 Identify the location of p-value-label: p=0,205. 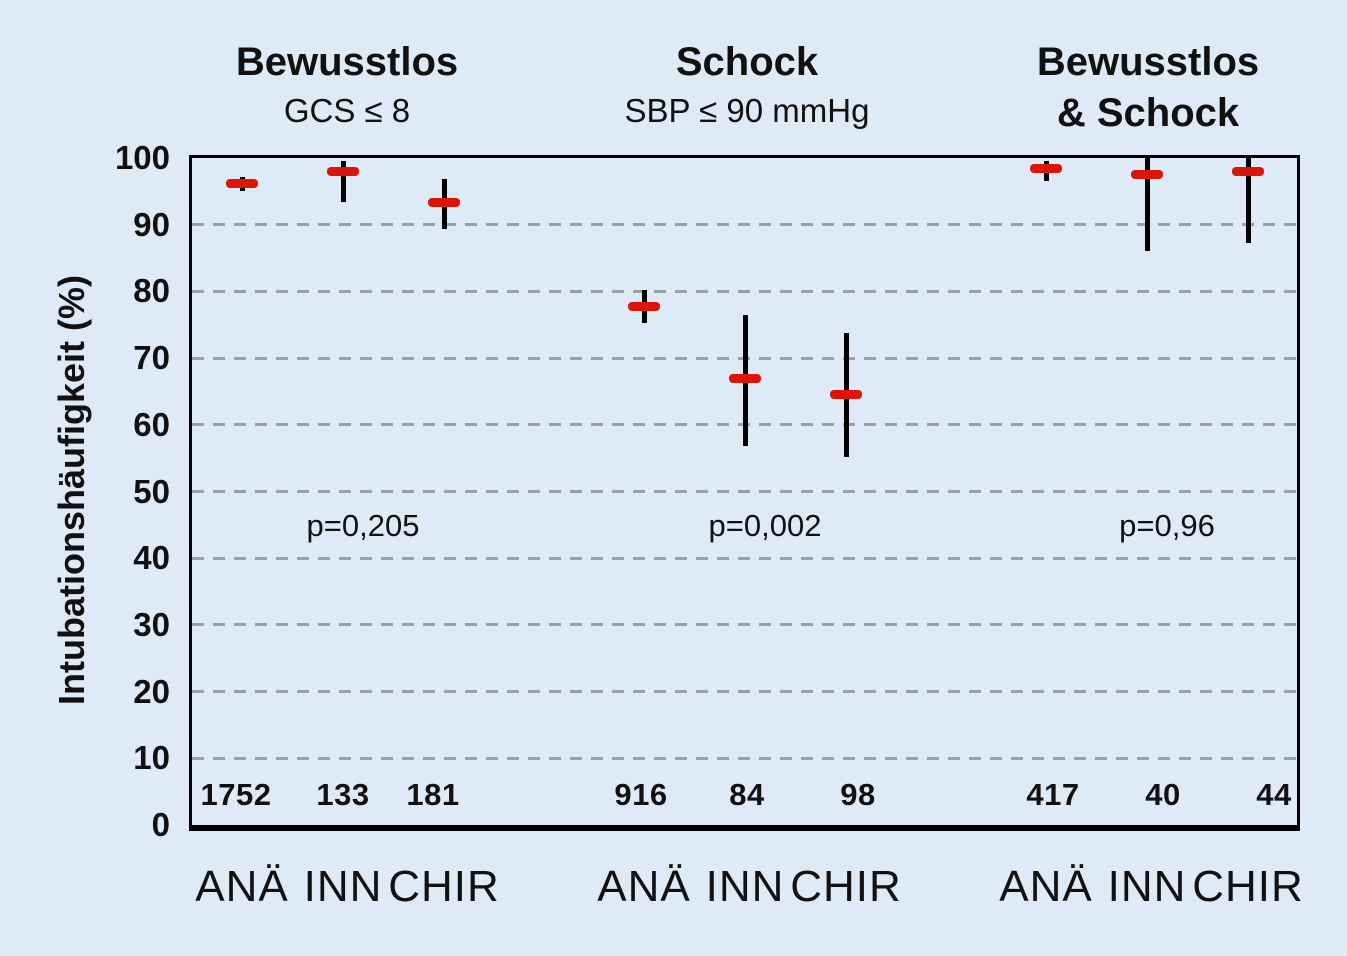
(363, 525).